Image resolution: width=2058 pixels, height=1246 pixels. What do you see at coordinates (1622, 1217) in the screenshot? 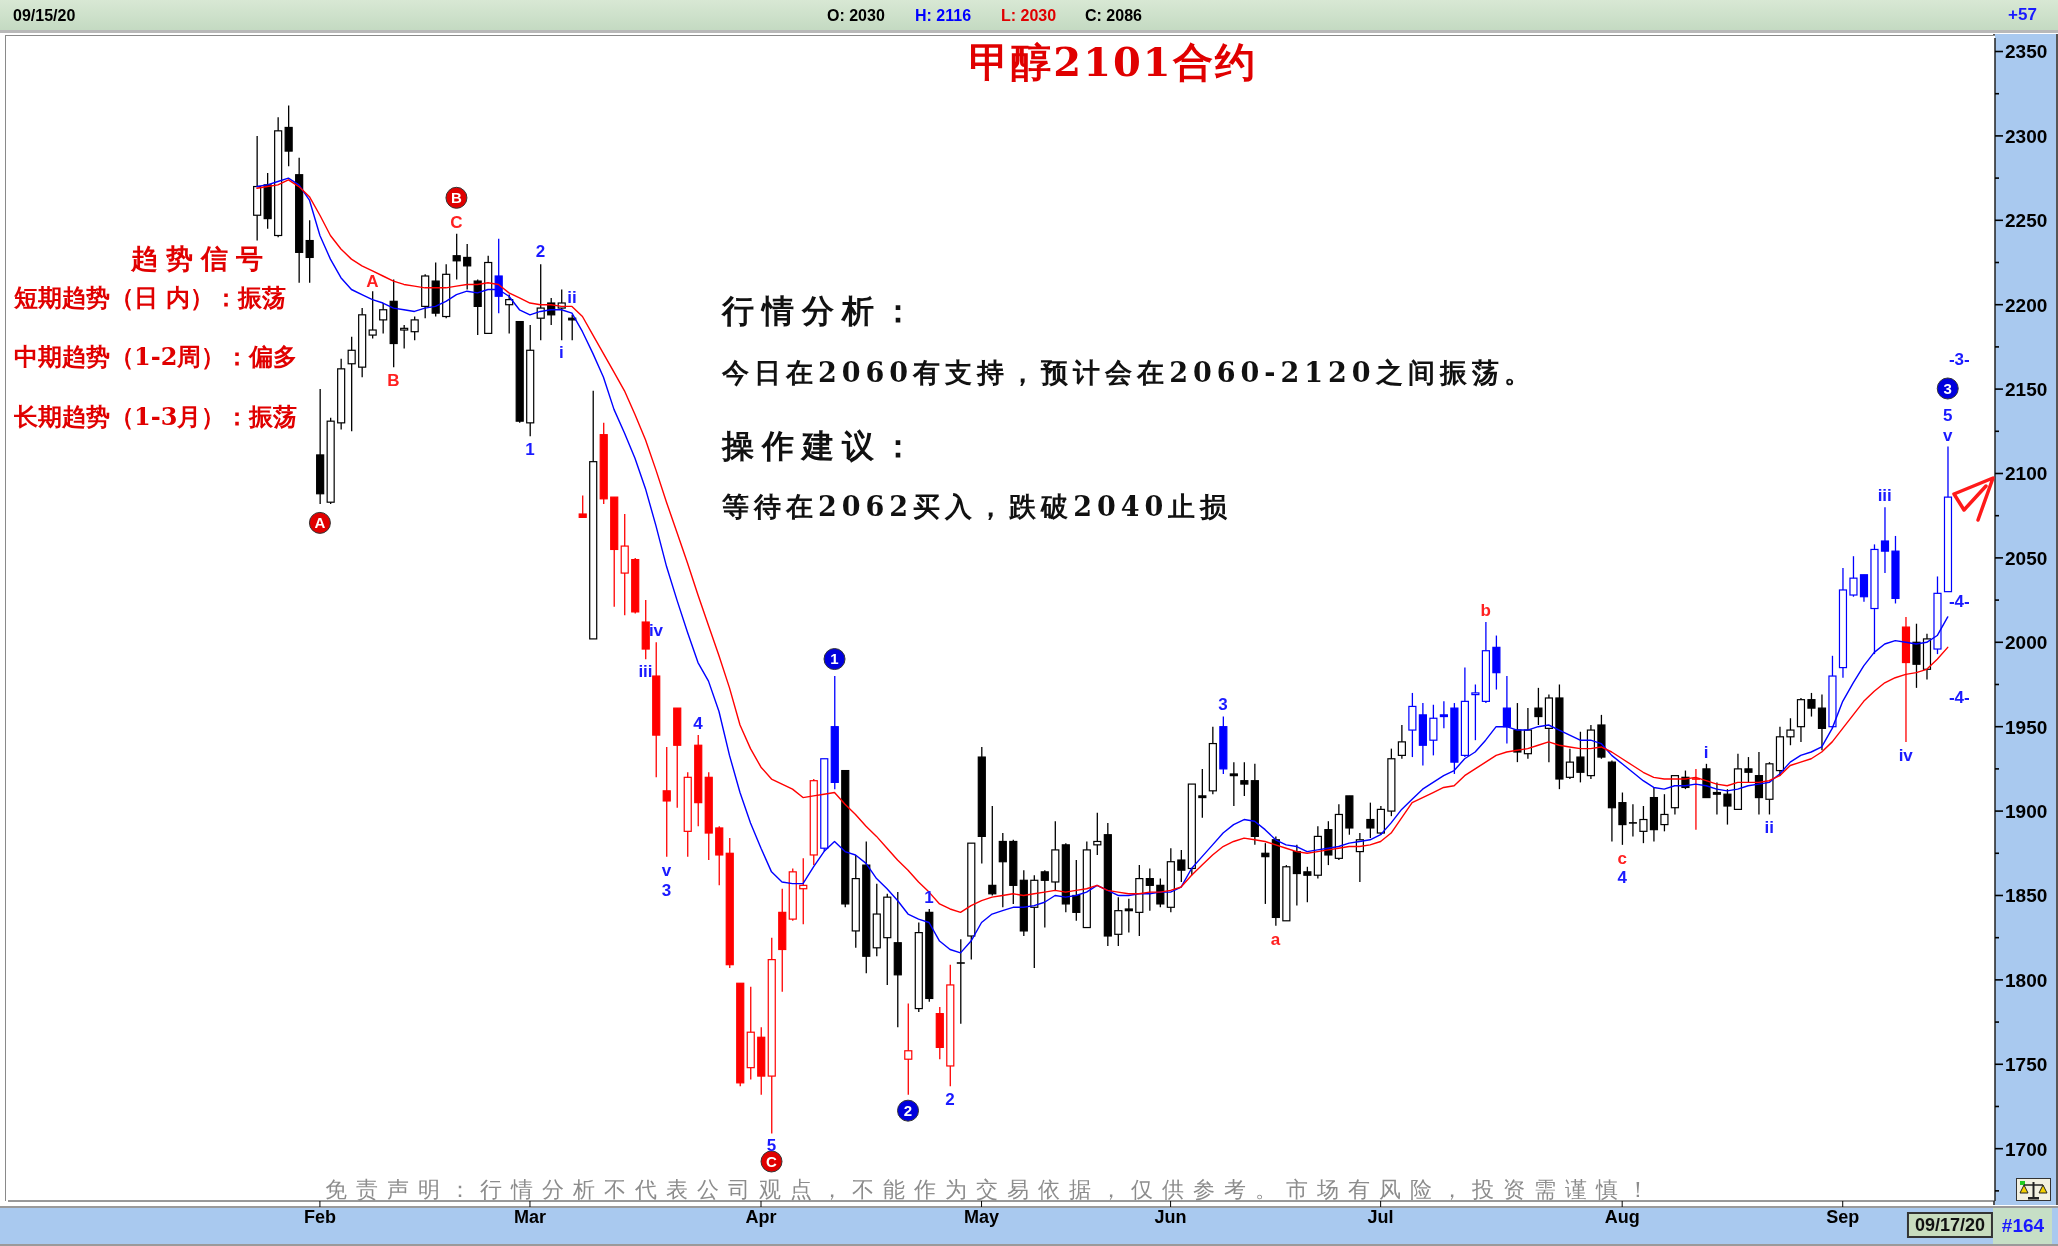
I see `x-tick-label: Aug` at bounding box center [1622, 1217].